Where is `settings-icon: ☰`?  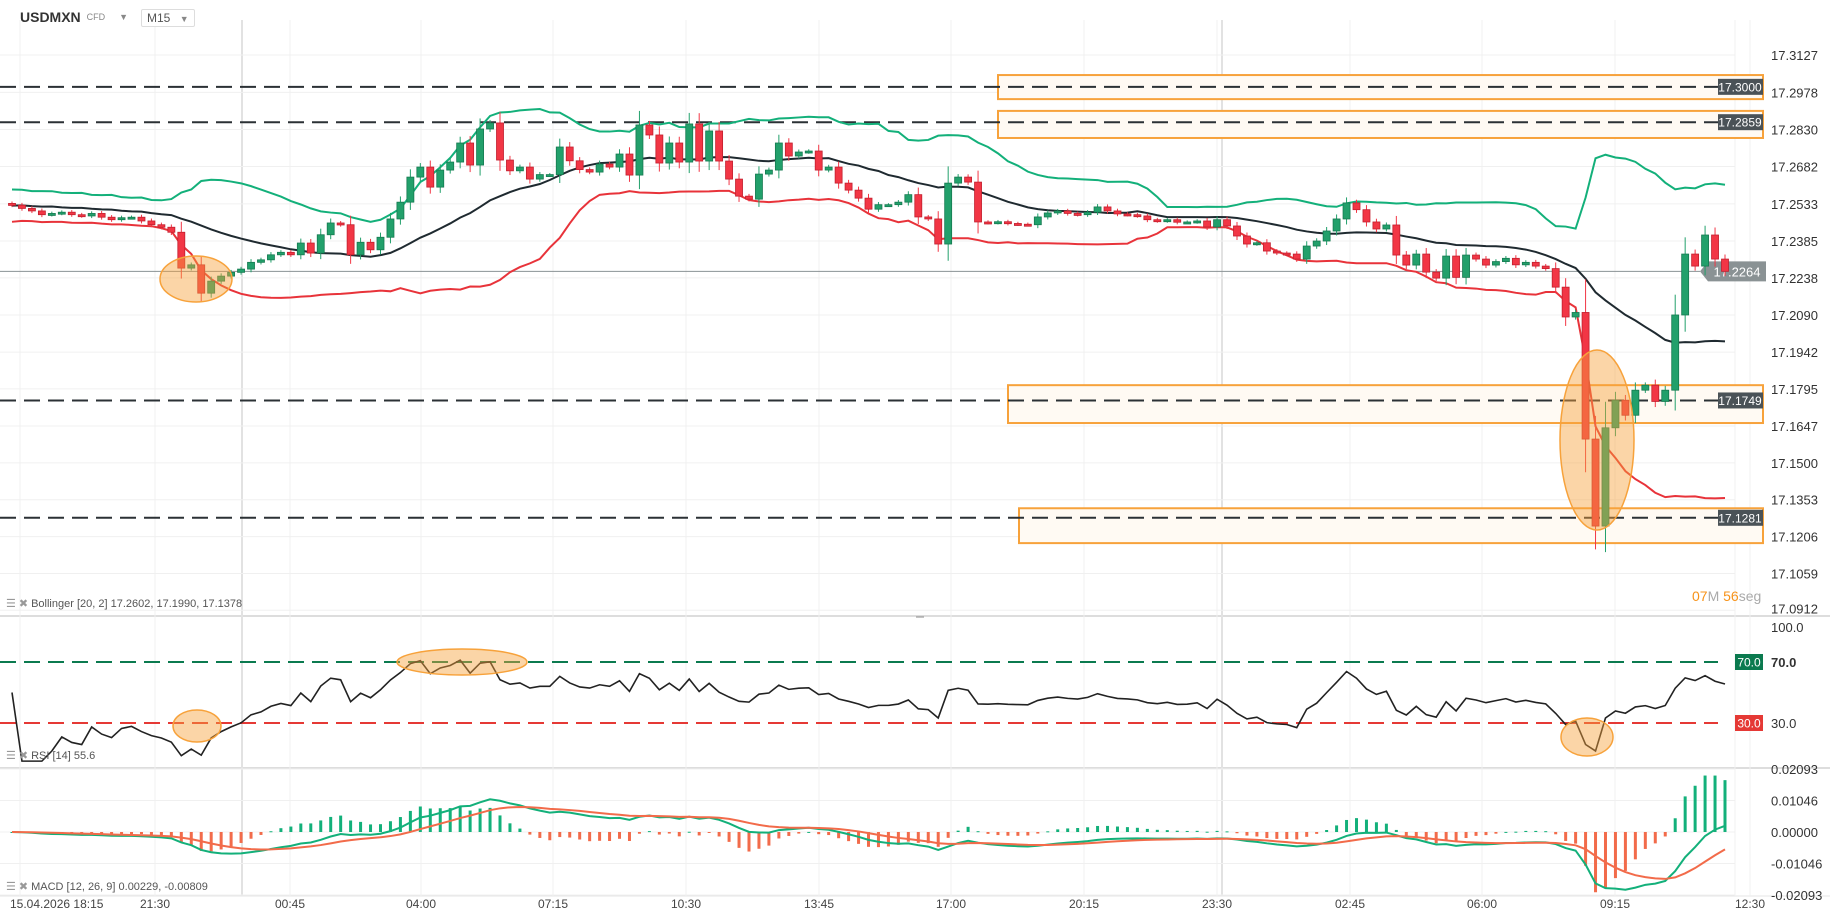 settings-icon: ☰ is located at coordinates (11, 887).